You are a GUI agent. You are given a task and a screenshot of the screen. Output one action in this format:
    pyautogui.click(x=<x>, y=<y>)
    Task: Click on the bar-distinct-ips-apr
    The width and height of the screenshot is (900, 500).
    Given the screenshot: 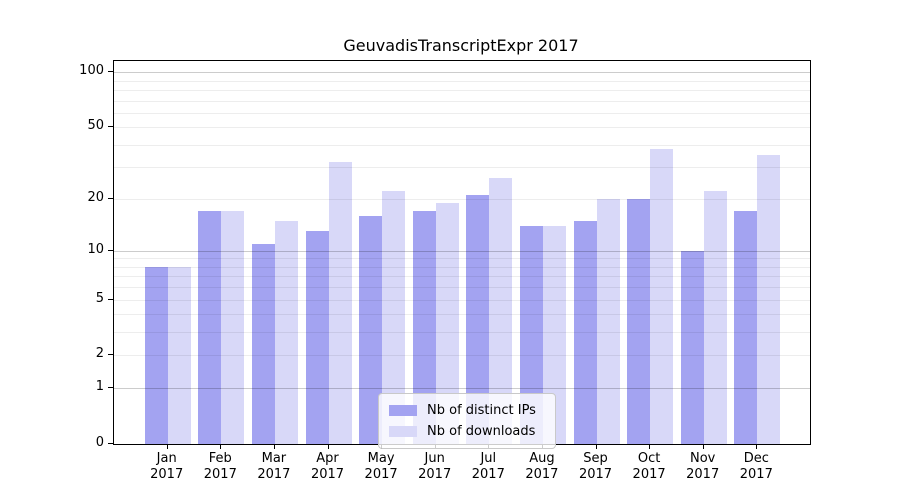 What is the action you would take?
    pyautogui.click(x=317, y=337)
    